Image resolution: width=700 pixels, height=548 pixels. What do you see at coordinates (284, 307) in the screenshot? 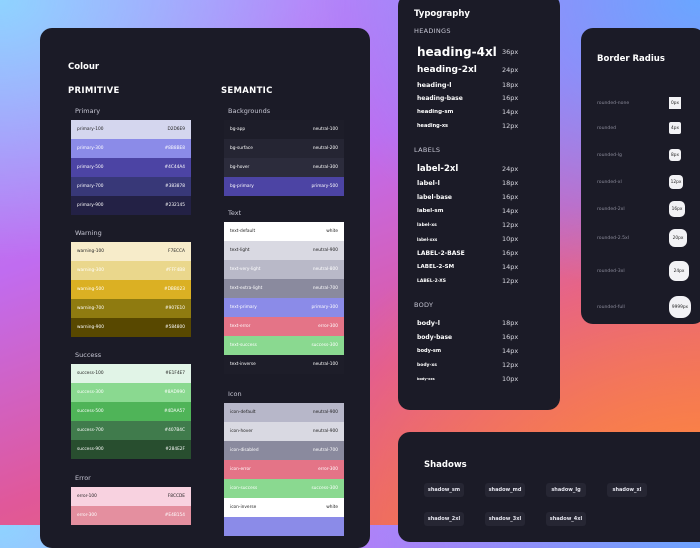
I see `color-swatch: text-primary primary-300` at bounding box center [284, 307].